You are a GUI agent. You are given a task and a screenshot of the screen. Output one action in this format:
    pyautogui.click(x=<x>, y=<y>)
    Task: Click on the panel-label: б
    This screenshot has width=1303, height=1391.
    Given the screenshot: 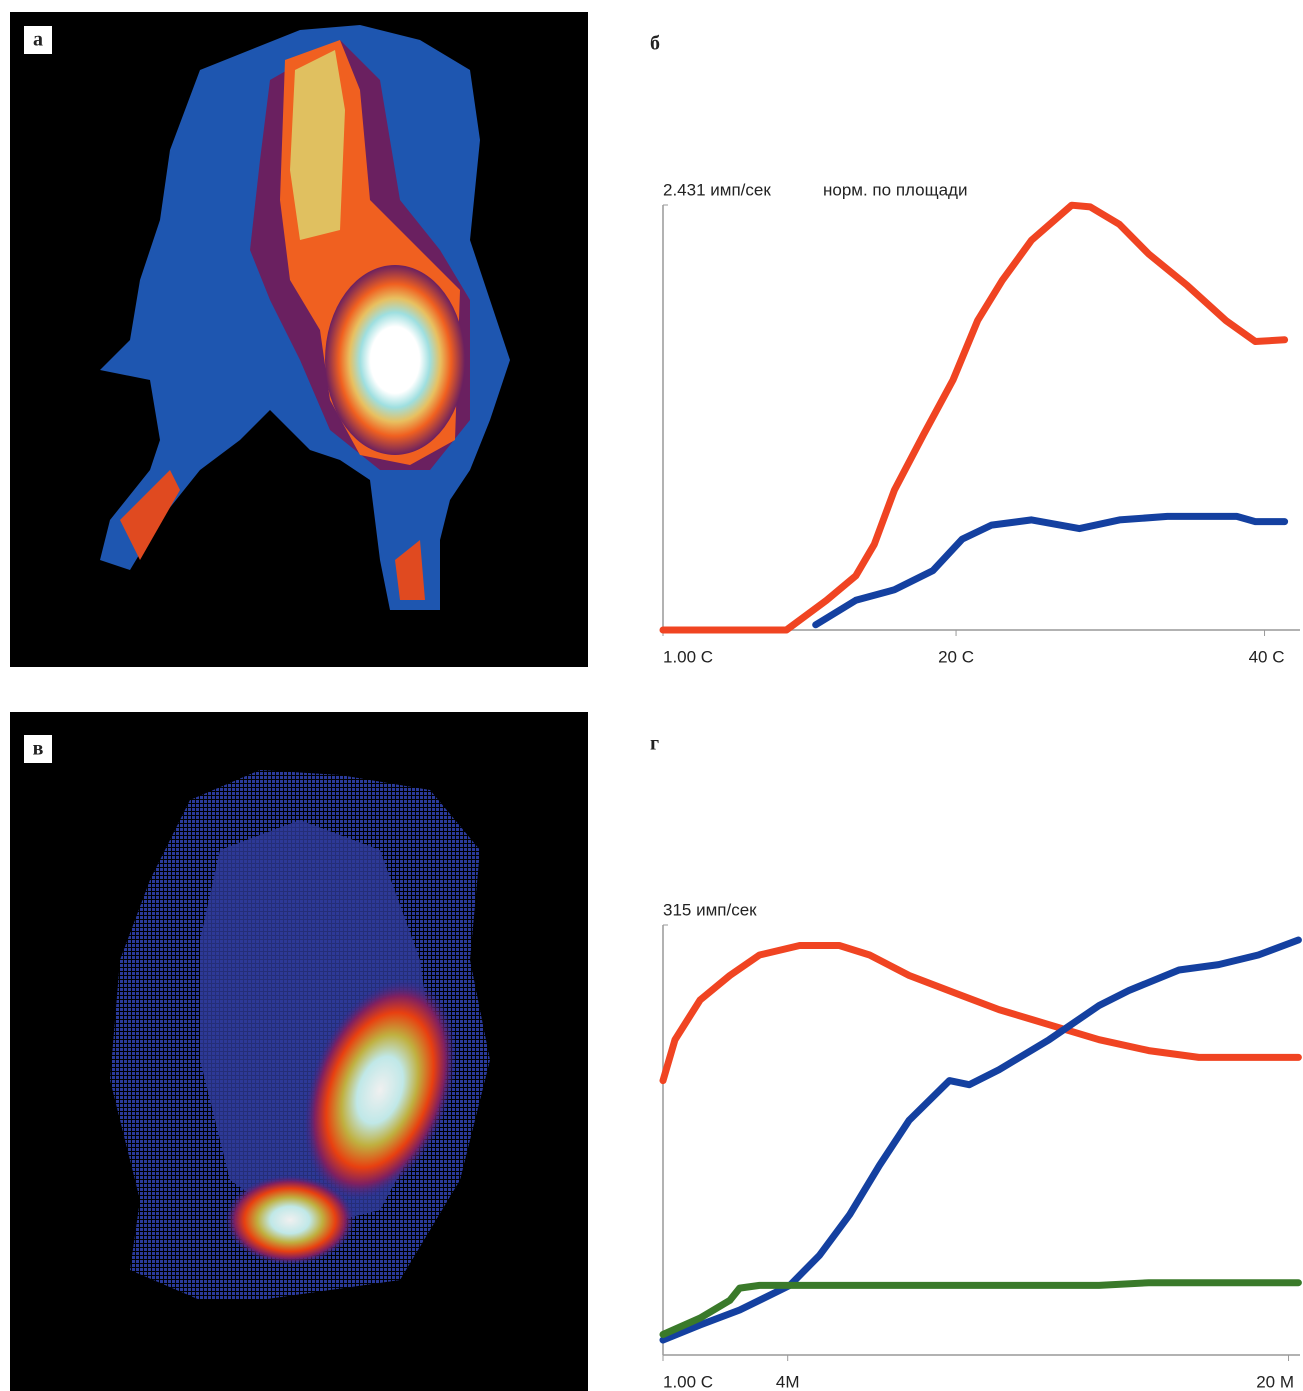 What is the action you would take?
    pyautogui.click(x=655, y=44)
    